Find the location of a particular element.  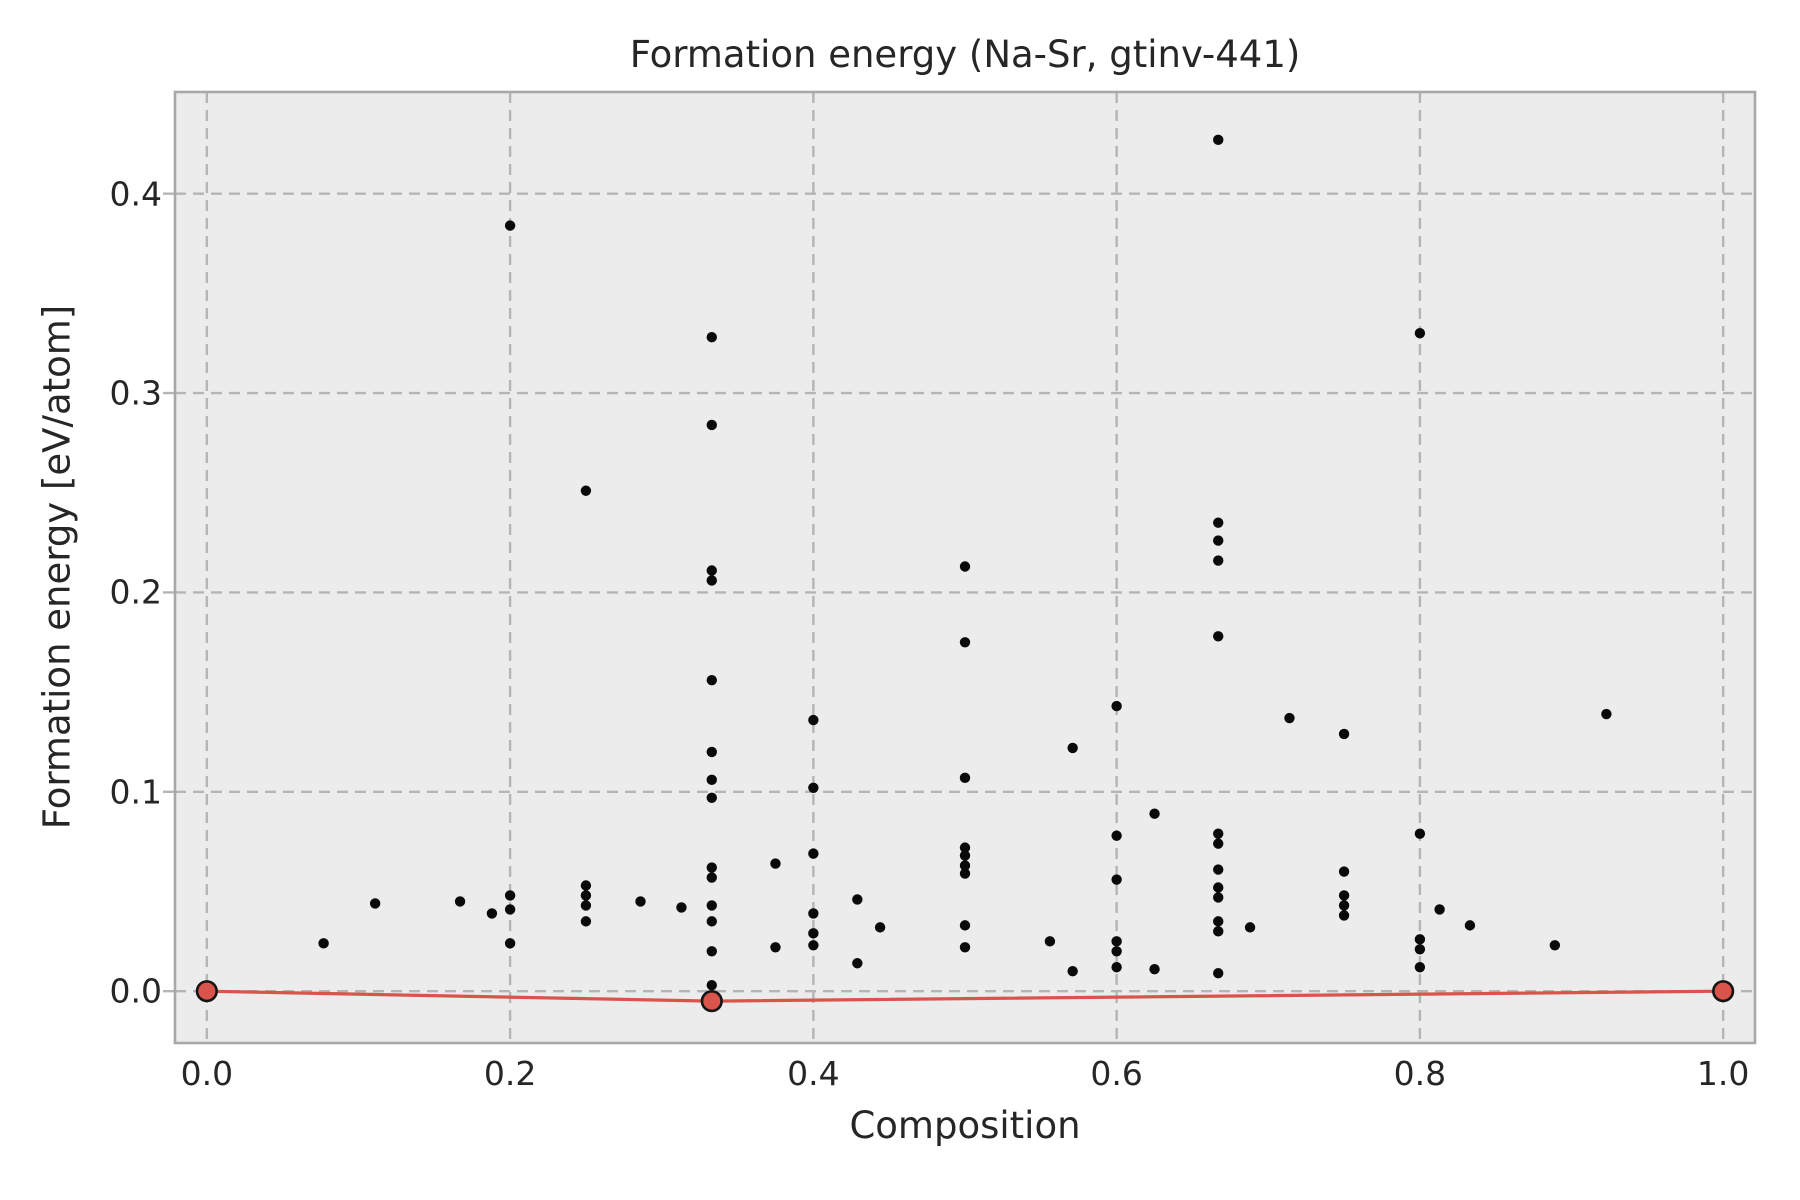

x-tick-label: 0.0 is located at coordinates (207, 1073).